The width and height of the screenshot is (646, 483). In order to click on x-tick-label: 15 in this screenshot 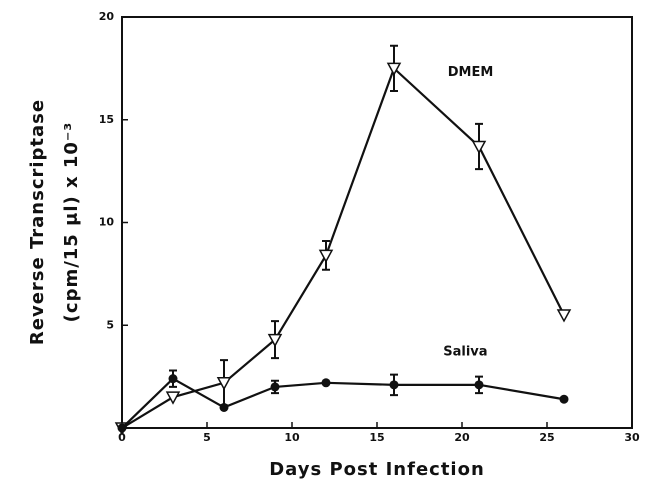, I will do `click(376, 437)`.